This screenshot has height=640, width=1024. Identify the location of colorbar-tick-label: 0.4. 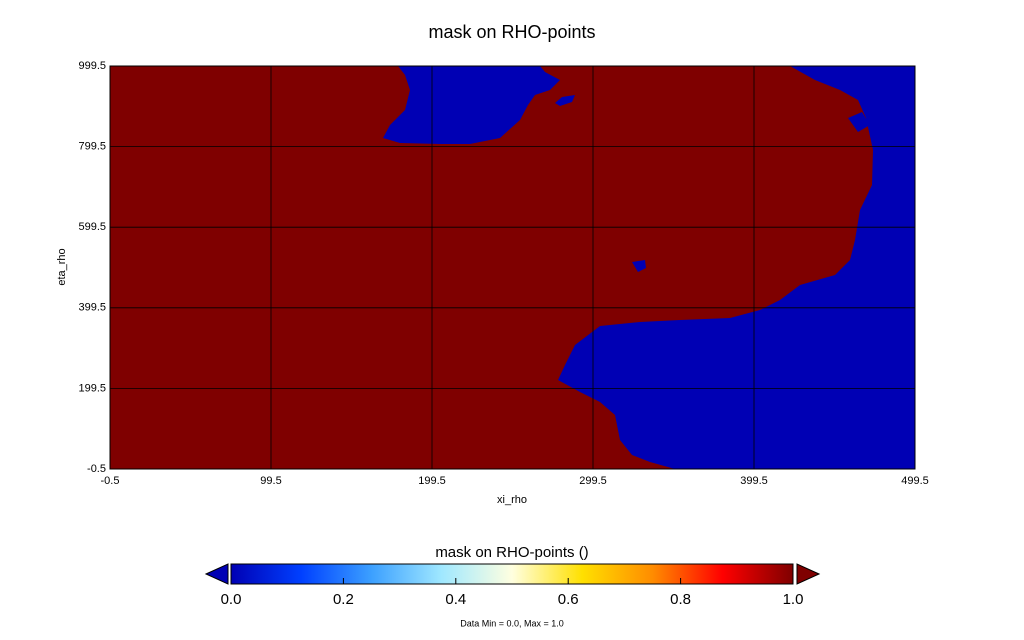
(455, 599).